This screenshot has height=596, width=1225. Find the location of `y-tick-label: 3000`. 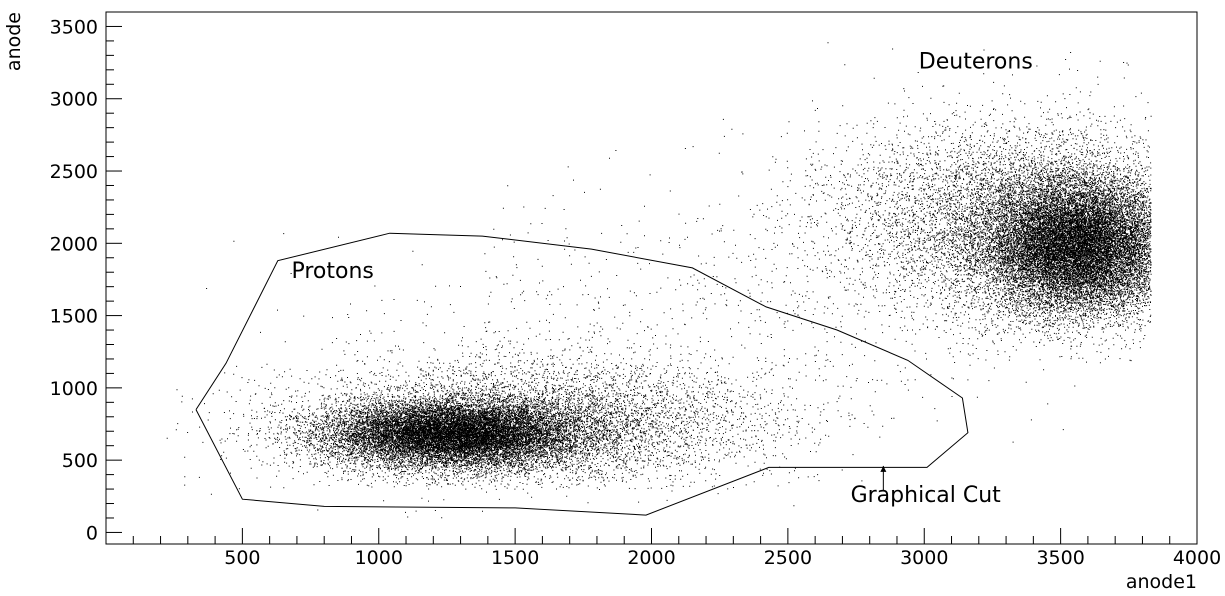

y-tick-label: 3000 is located at coordinates (74, 100).